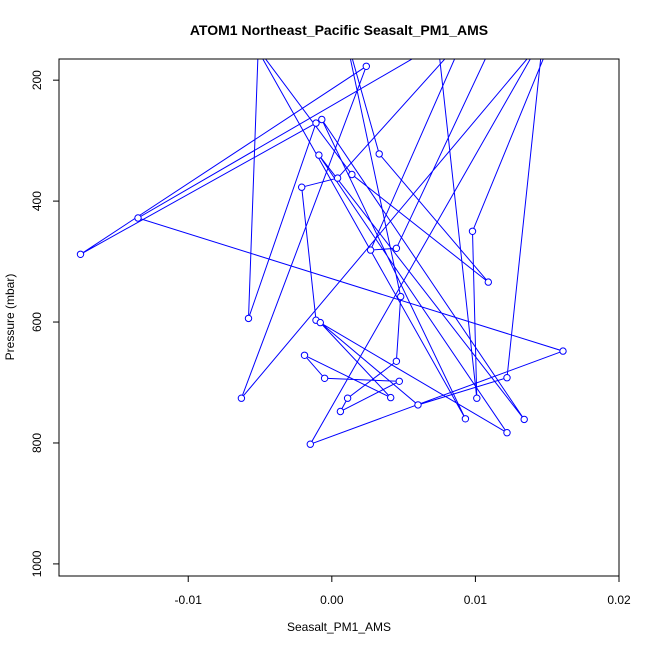 This screenshot has height=650, width=650. I want to click on y-axis-label: Pressure (mbar), so click(10, 317).